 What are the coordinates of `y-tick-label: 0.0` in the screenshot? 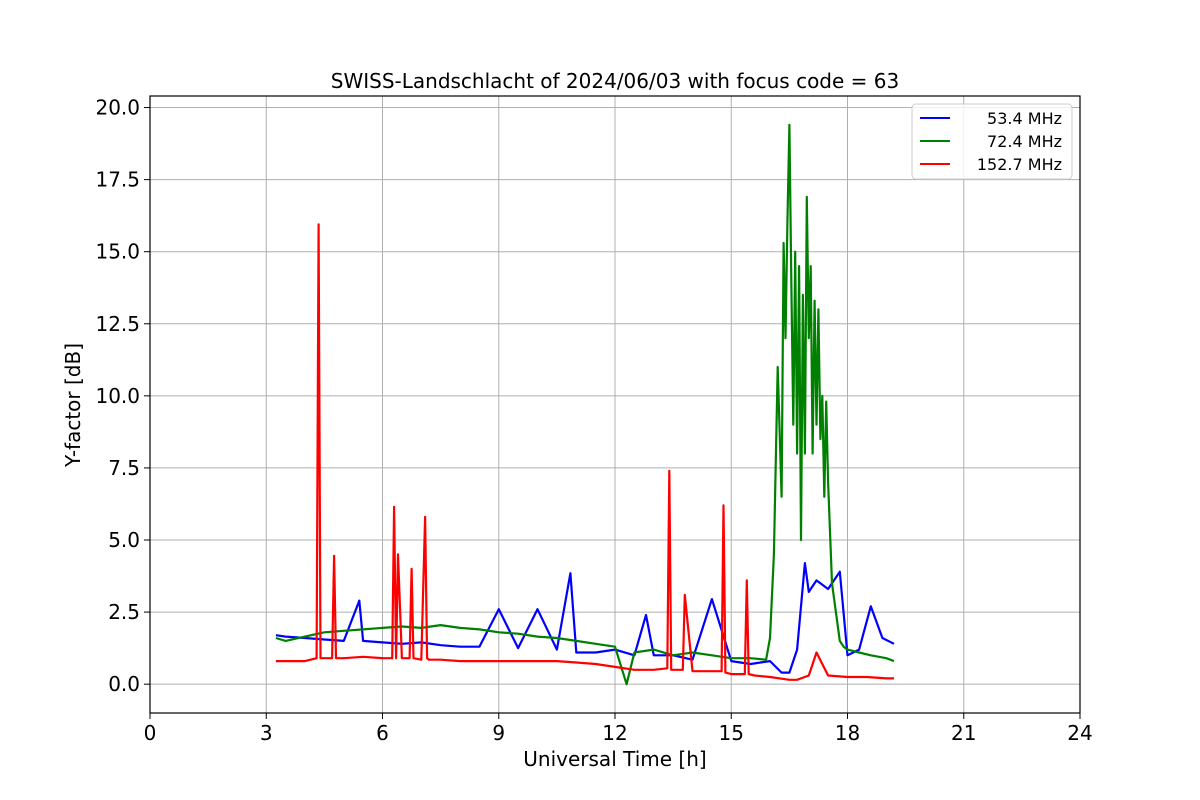 It's located at (124, 684).